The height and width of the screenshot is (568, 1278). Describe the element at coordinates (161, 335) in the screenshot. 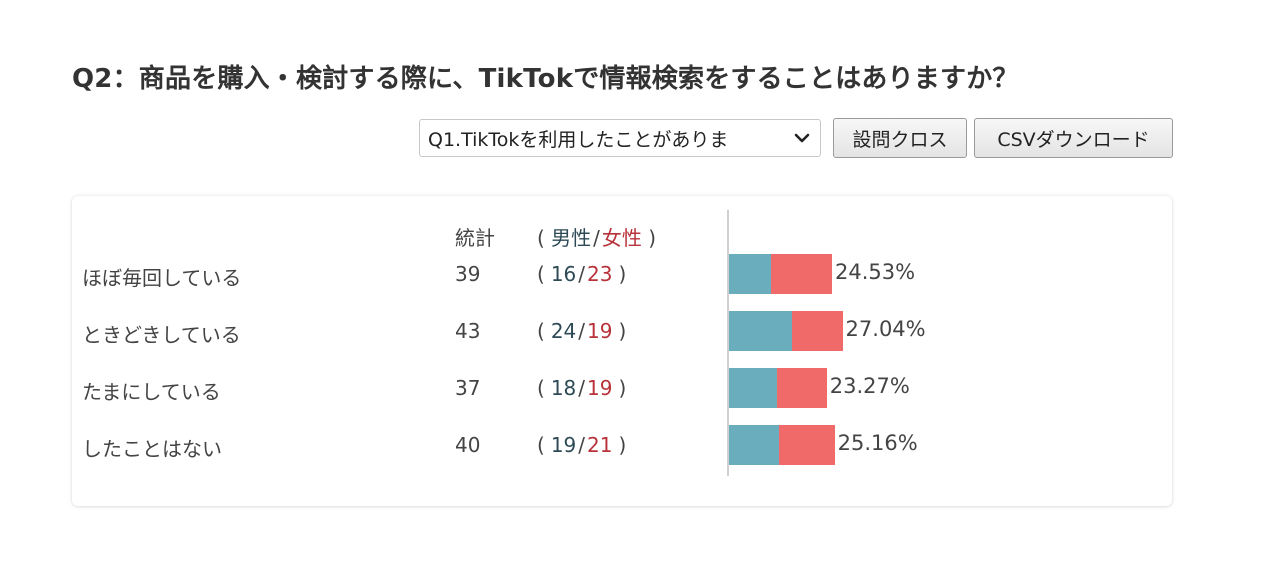

I see `answer-label: ときどきしている` at that location.